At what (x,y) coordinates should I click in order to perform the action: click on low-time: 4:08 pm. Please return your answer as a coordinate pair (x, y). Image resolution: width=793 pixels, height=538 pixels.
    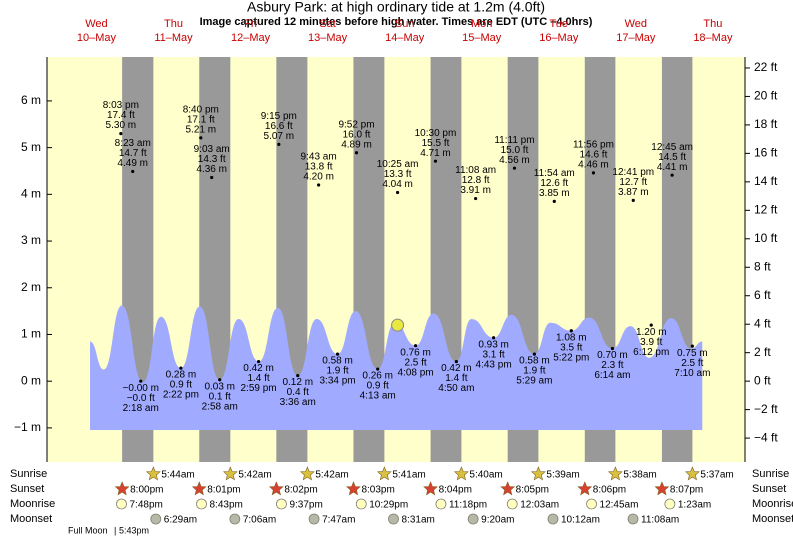
    Looking at the image, I should click on (416, 372).